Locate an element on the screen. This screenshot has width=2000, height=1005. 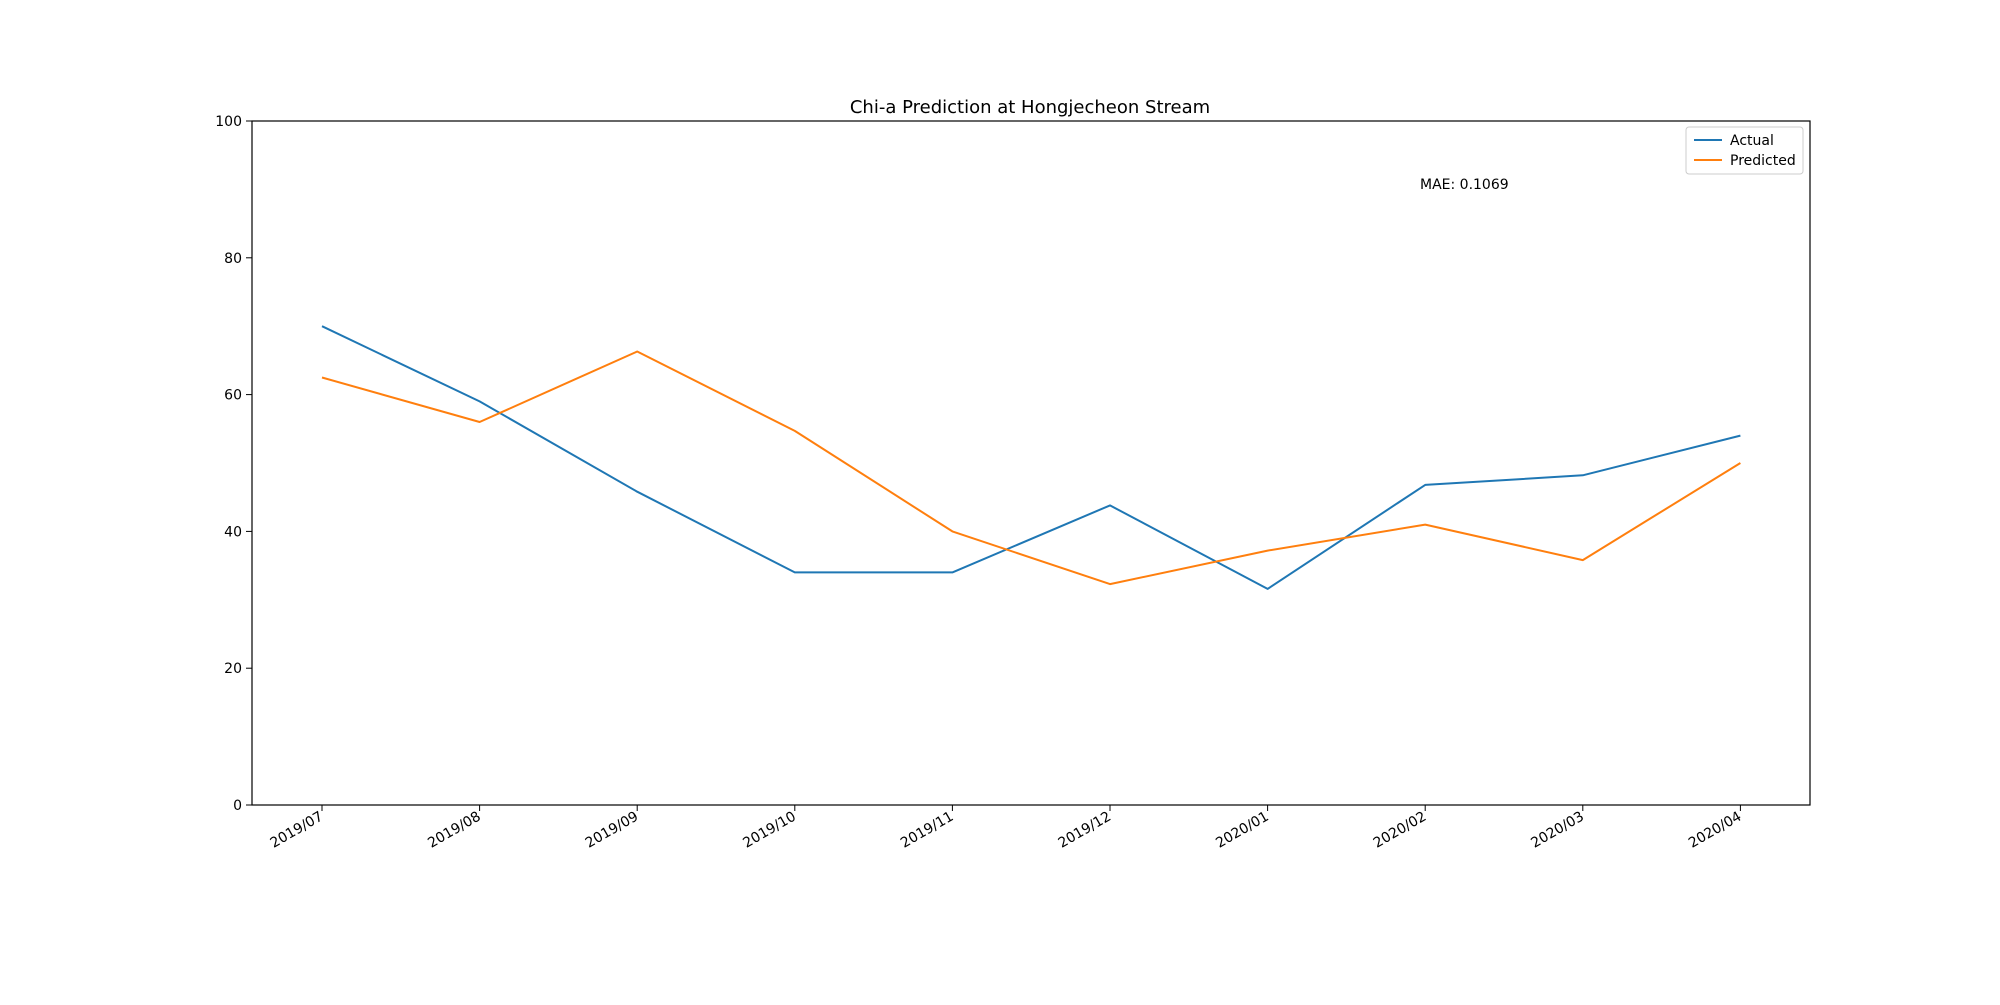
mae-annotation: MAE: 0.1069 is located at coordinates (1464, 185).